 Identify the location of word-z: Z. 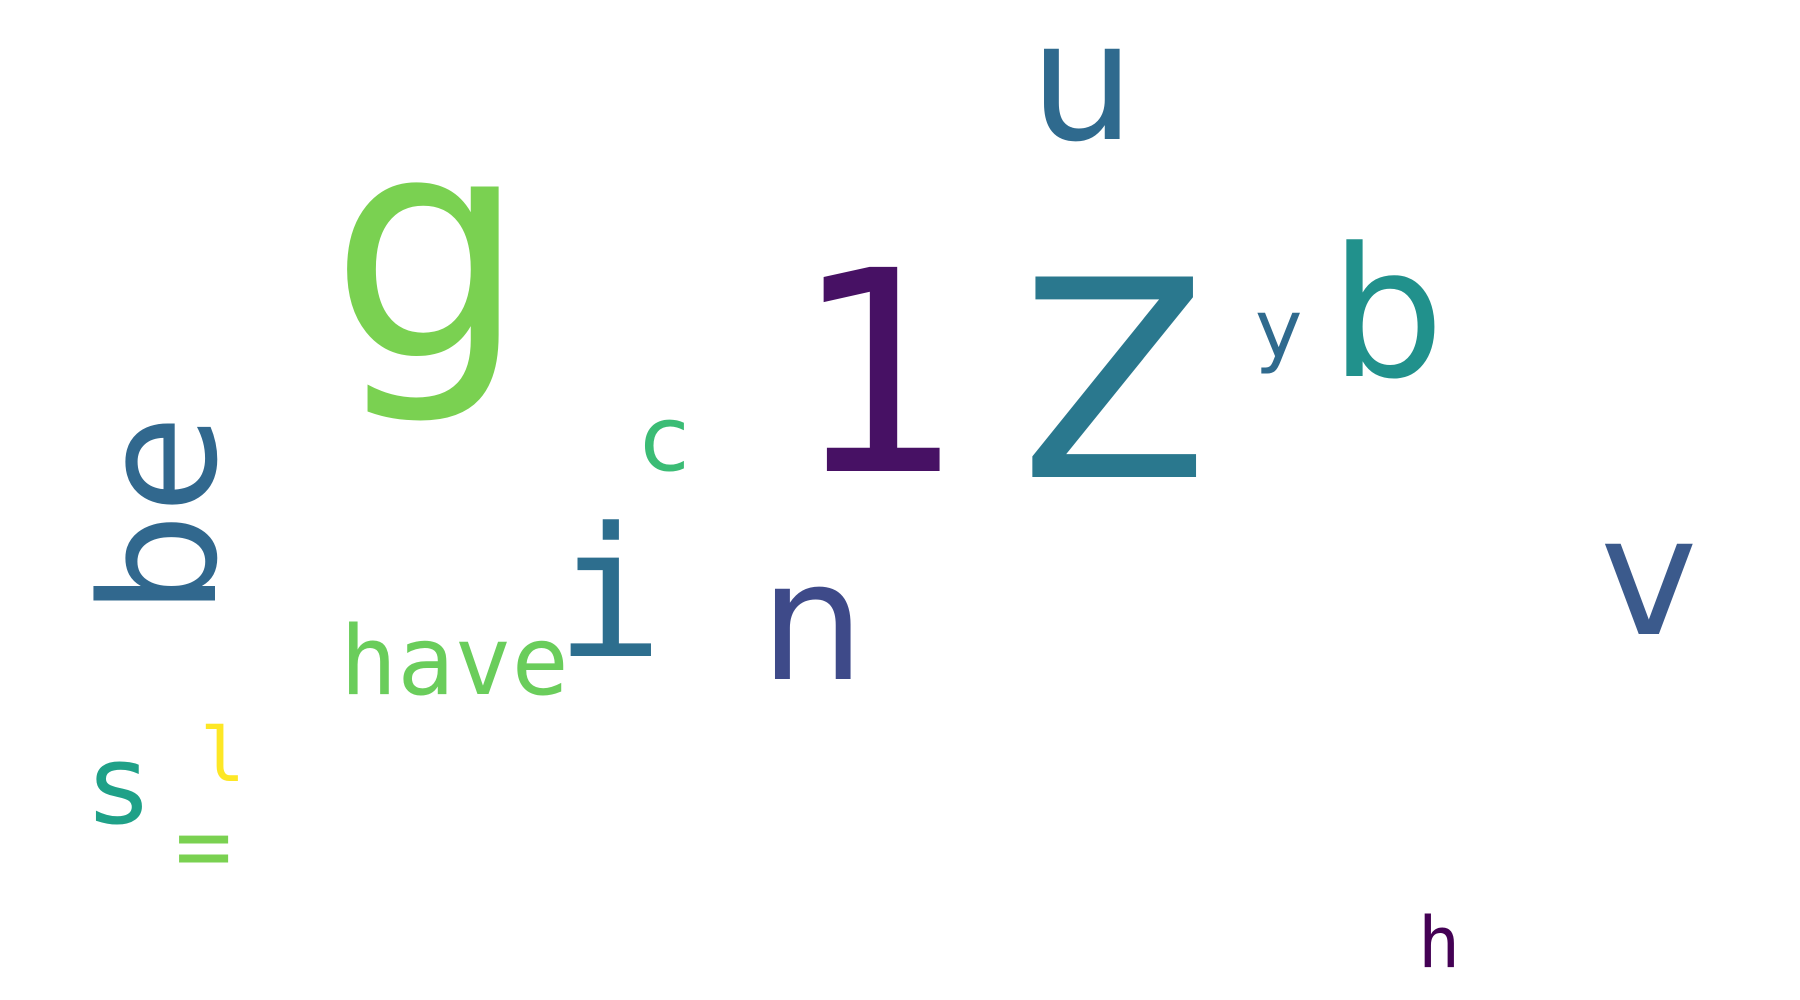
(1114, 382).